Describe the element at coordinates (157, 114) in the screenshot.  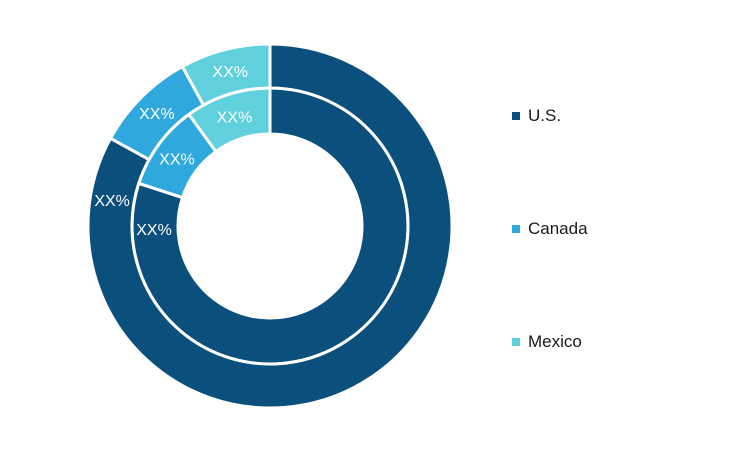
I see `slice-label-outer-canada: XX%` at that location.